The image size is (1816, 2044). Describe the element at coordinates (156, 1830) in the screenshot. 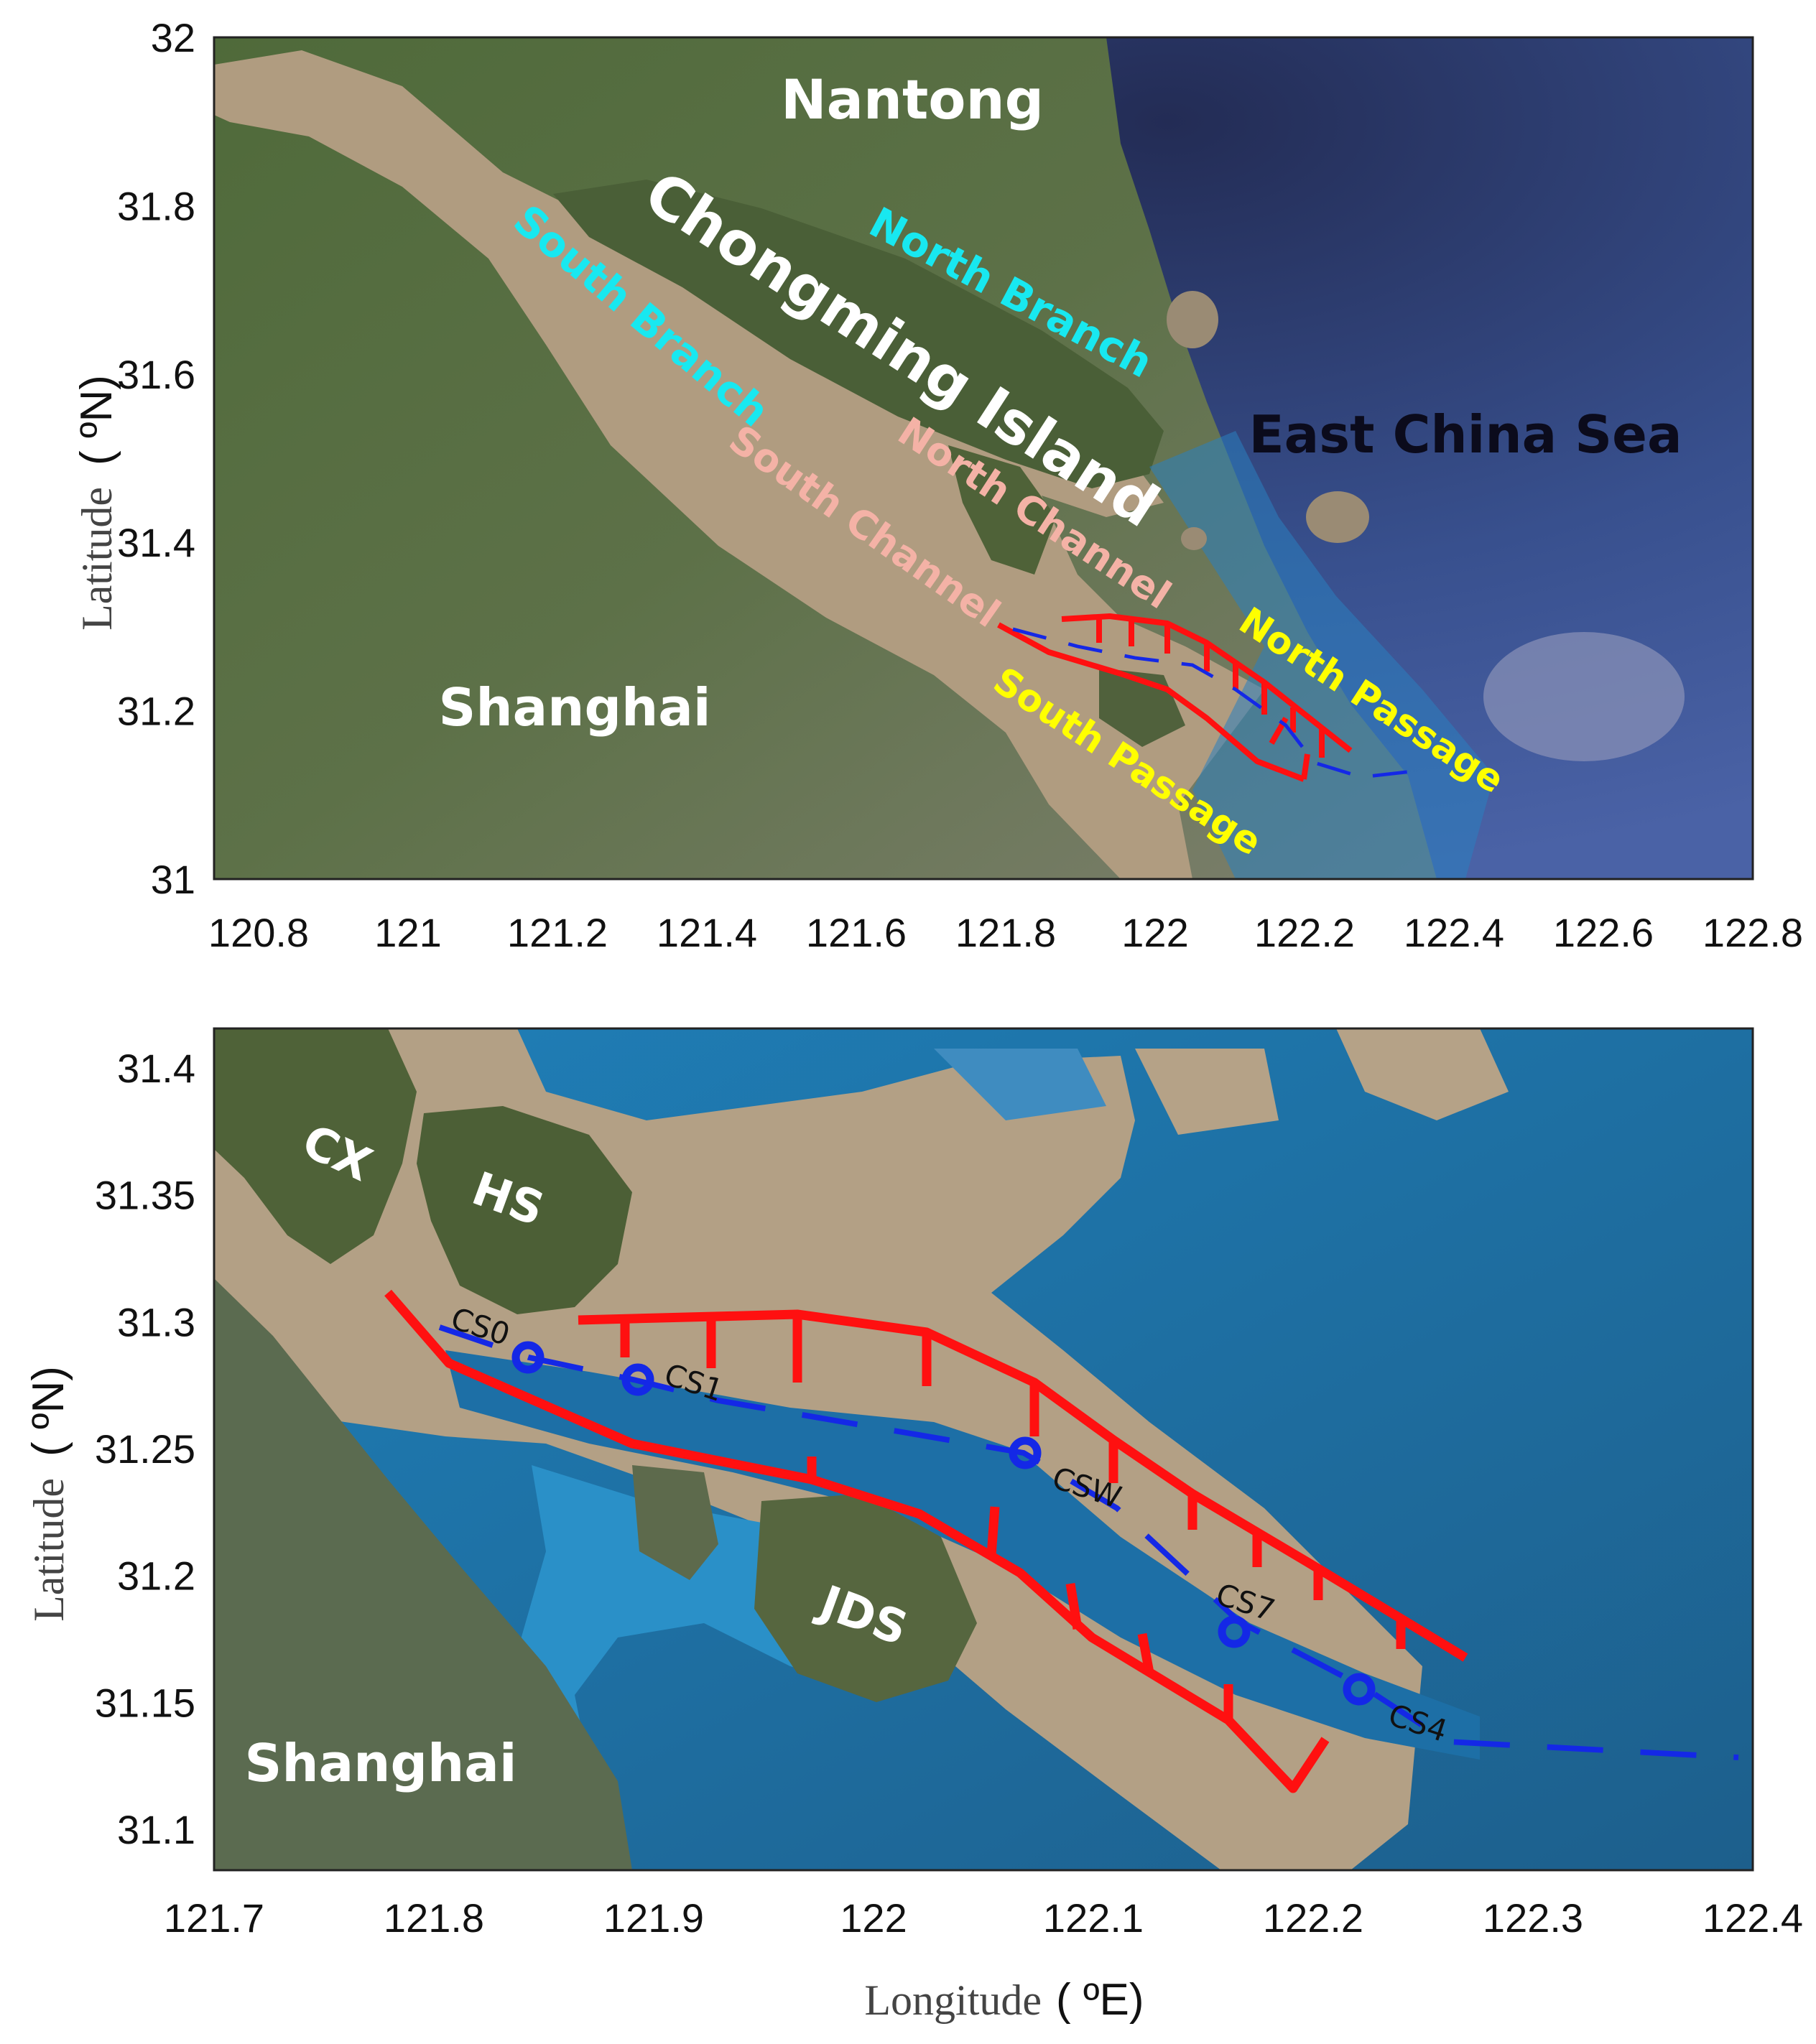

I see `lat-tick-label: 31.1` at that location.